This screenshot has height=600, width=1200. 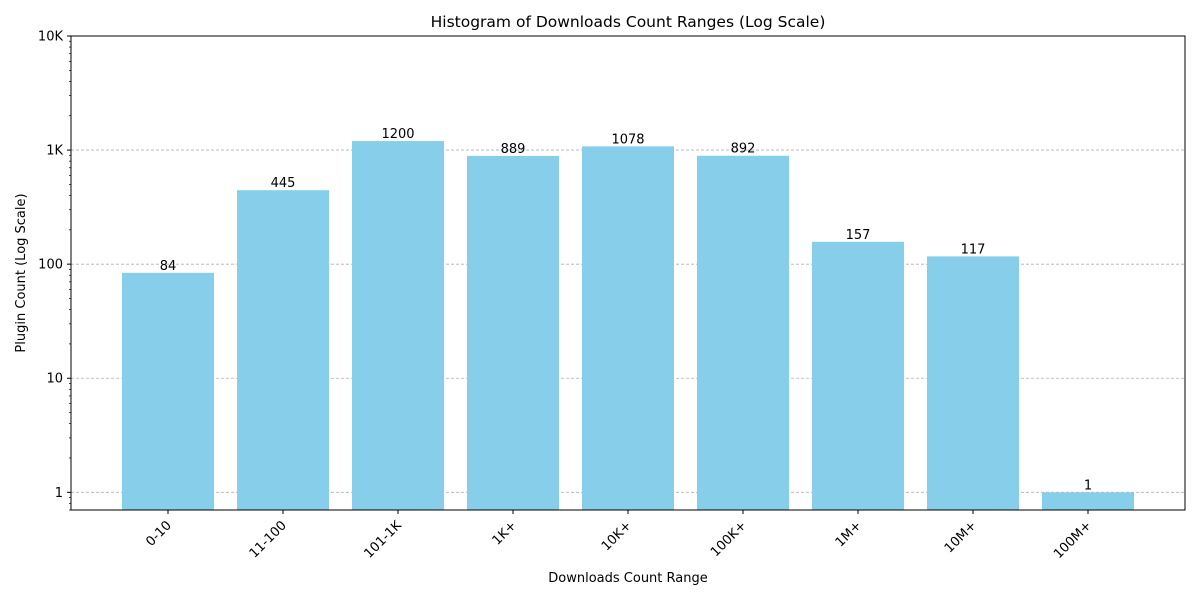 What do you see at coordinates (1088, 485) in the screenshot?
I see `bar-value-label: 1` at bounding box center [1088, 485].